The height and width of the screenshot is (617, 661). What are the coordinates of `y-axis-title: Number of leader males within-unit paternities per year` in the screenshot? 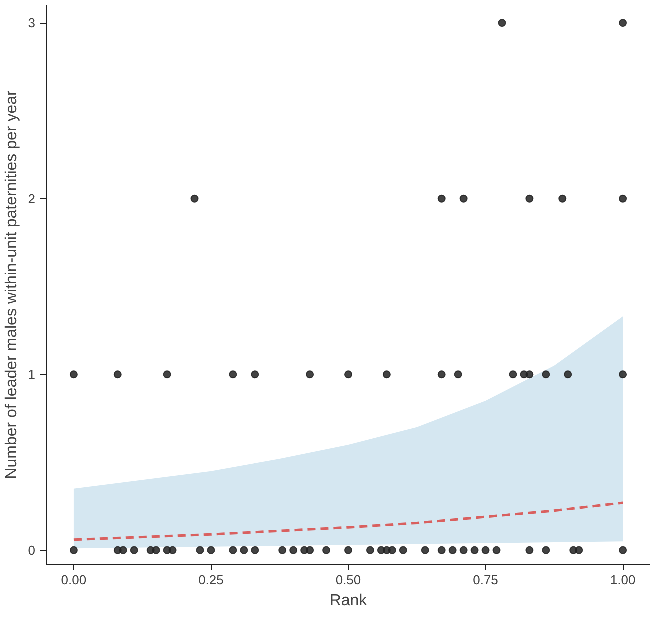 It's located at (11, 285).